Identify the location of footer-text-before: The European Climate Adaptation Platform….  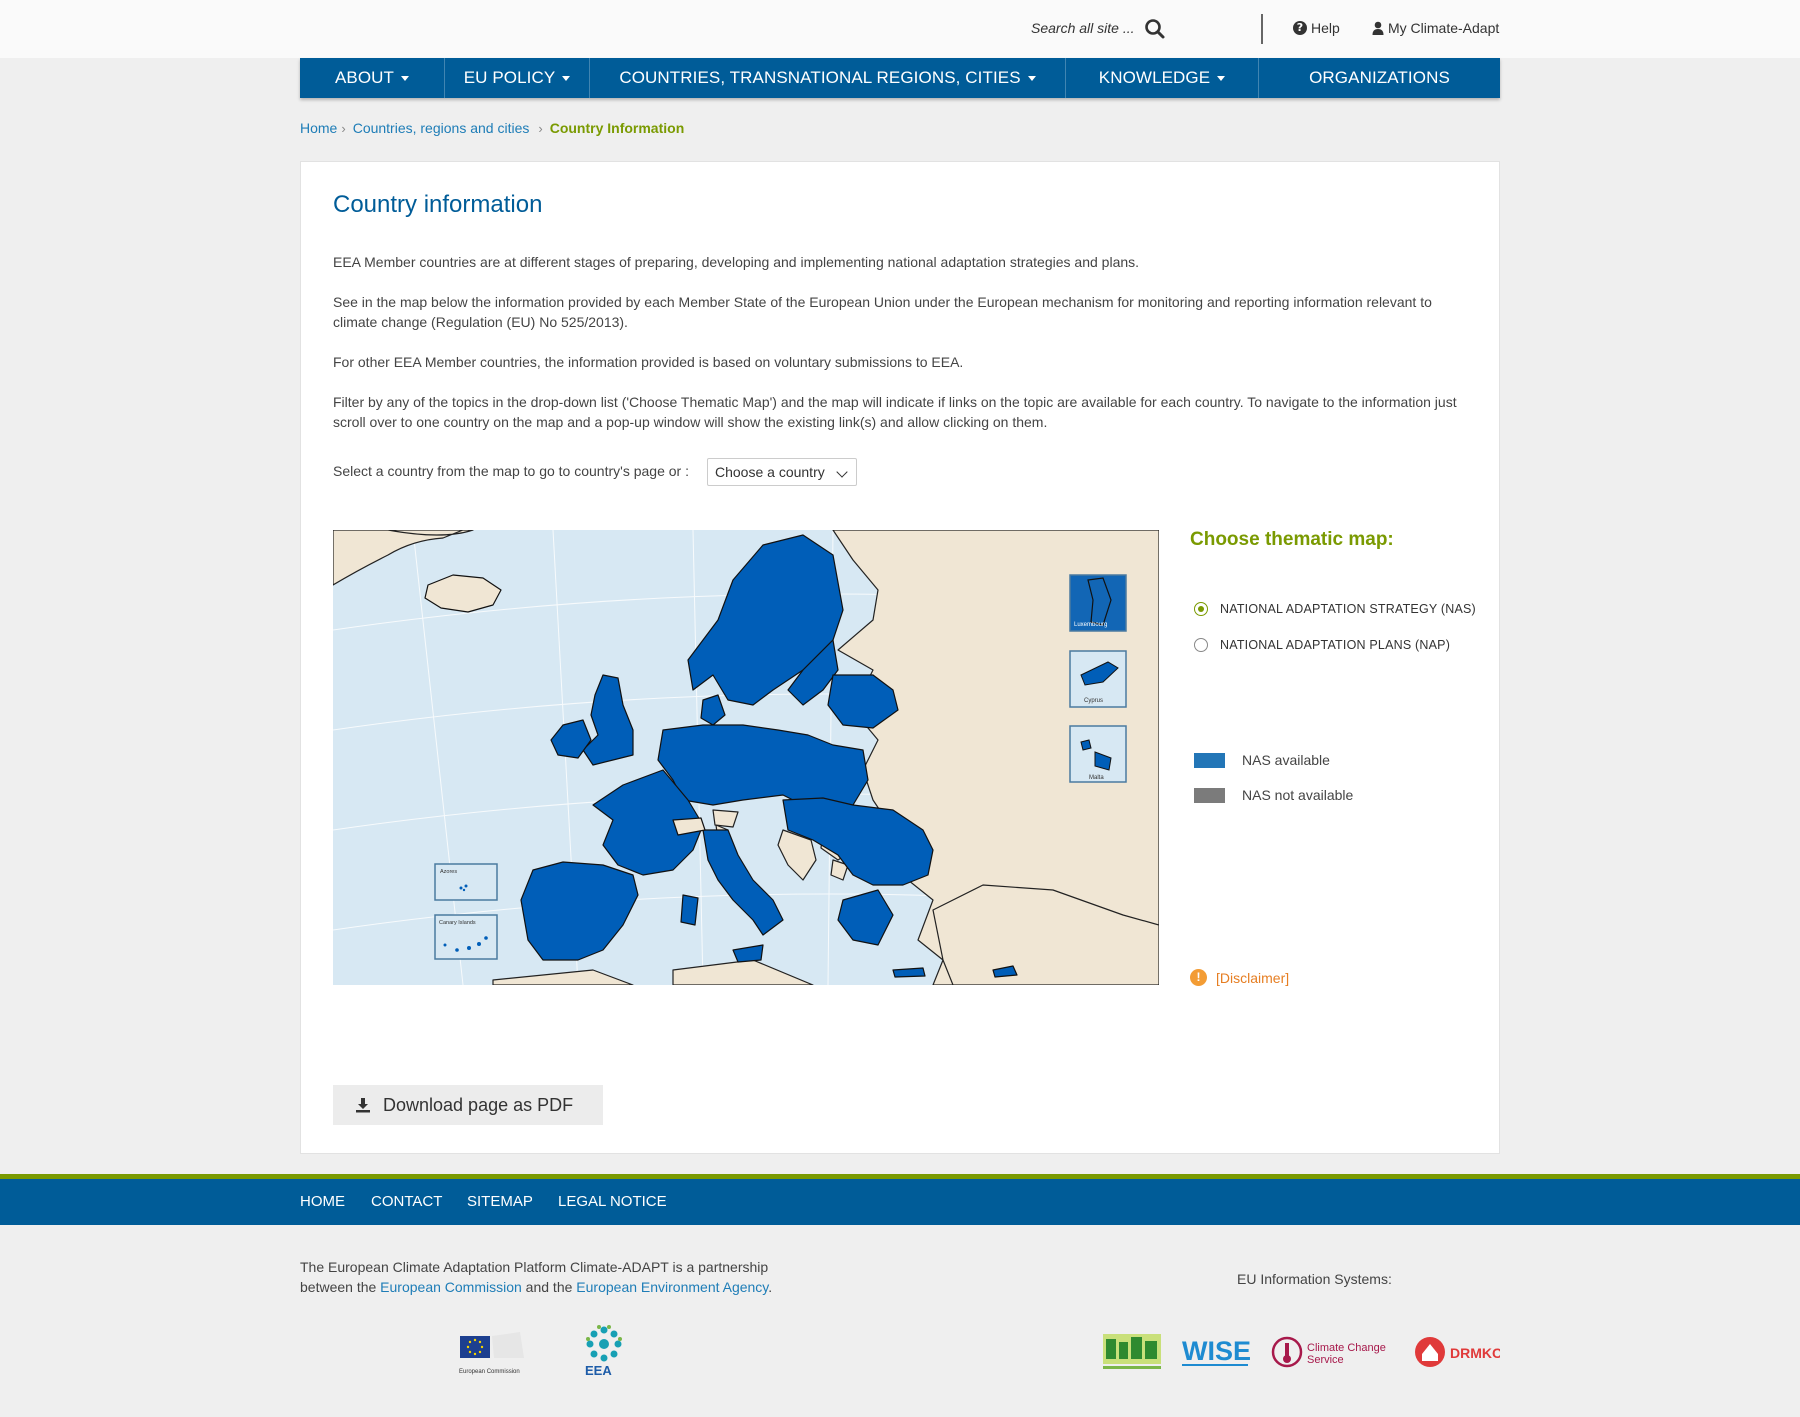
(534, 1277).